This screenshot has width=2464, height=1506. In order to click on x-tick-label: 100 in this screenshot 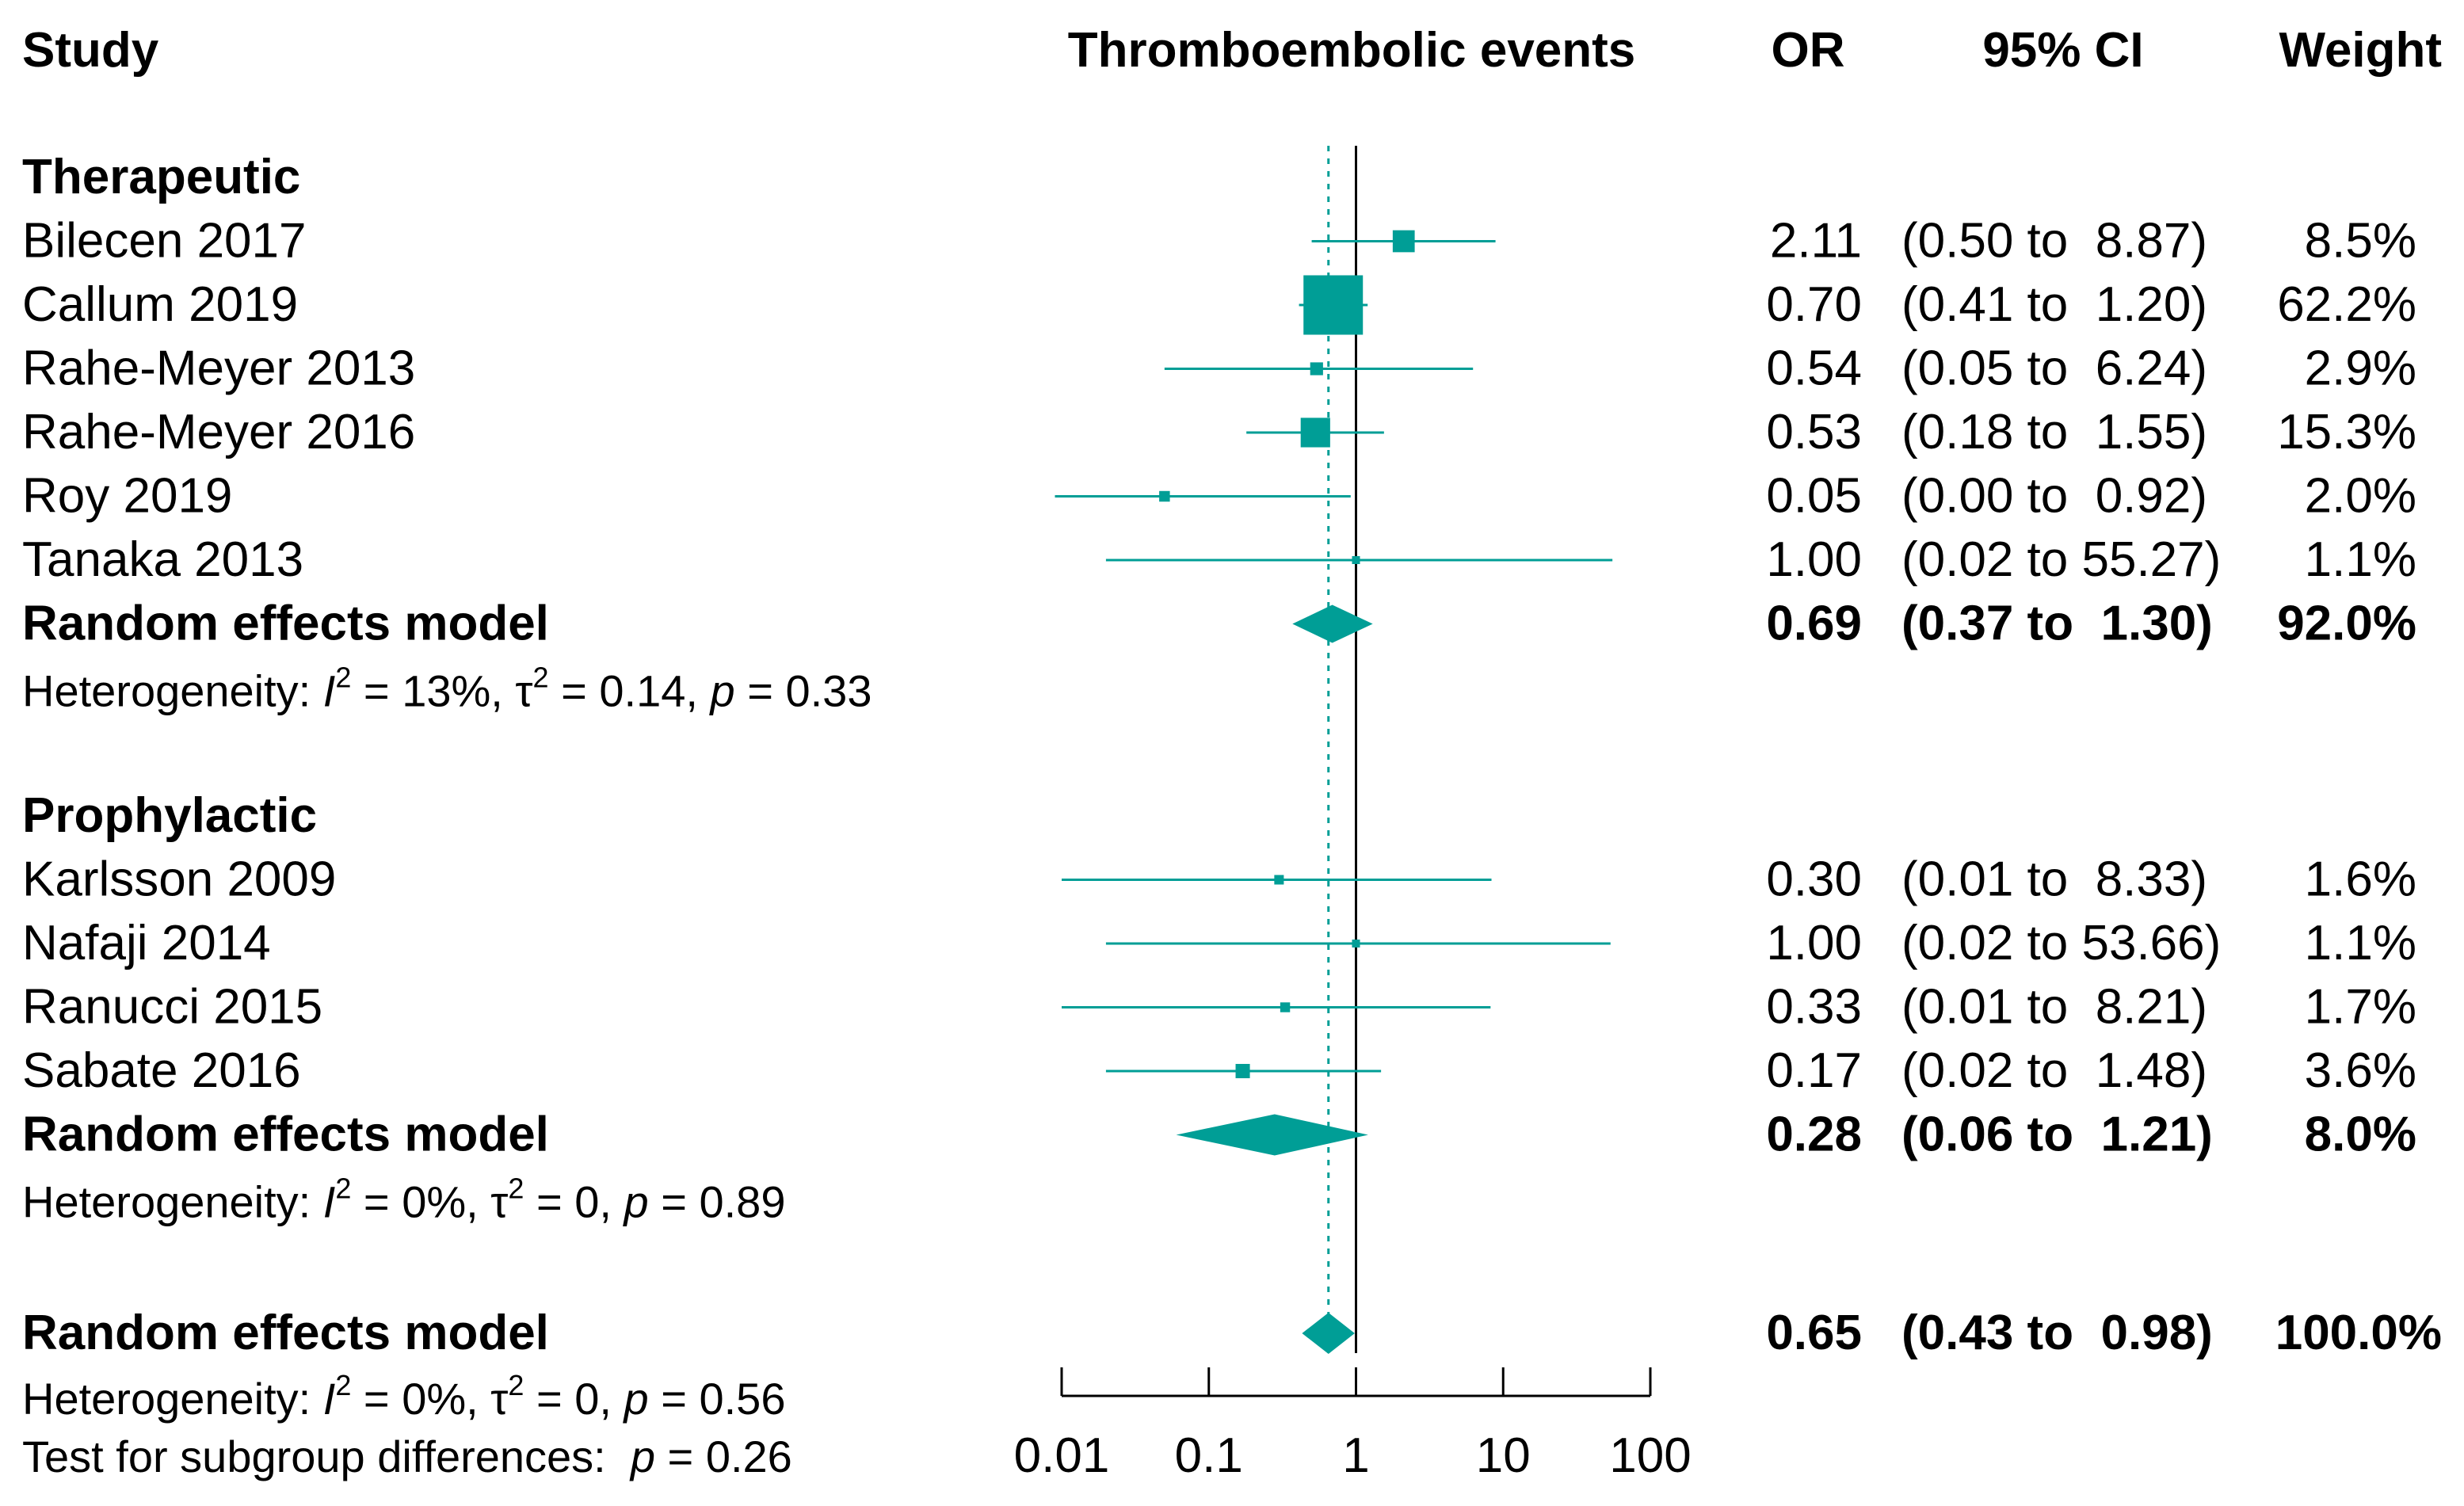, I will do `click(1650, 1455)`.